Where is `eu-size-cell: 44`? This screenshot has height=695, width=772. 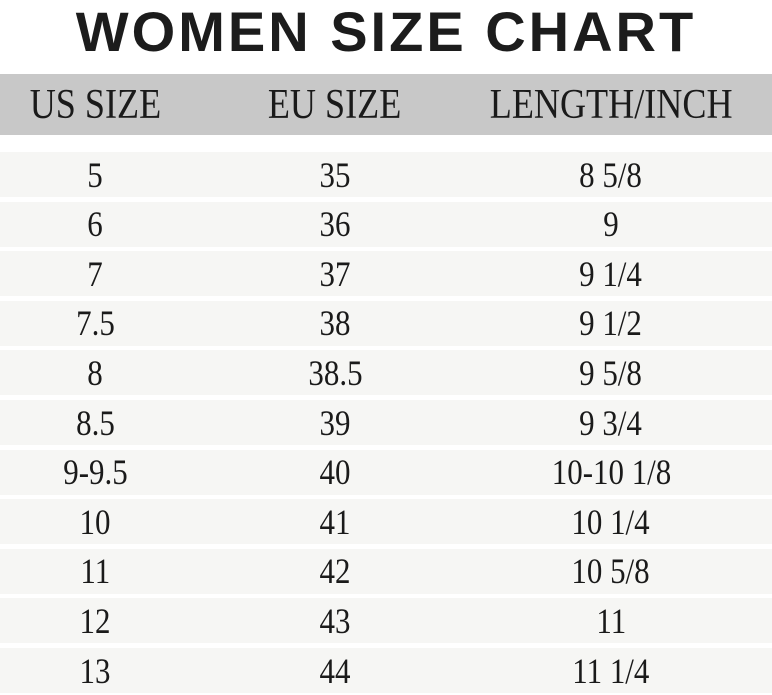 eu-size-cell: 44 is located at coordinates (335, 670).